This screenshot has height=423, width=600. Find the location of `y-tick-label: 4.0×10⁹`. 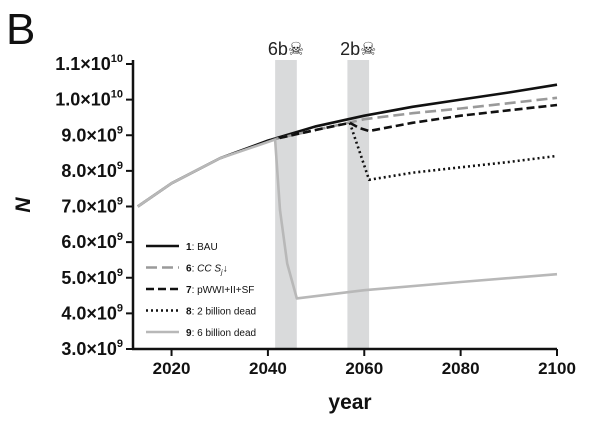

y-tick-label: 4.0×10⁹ is located at coordinates (92, 312).